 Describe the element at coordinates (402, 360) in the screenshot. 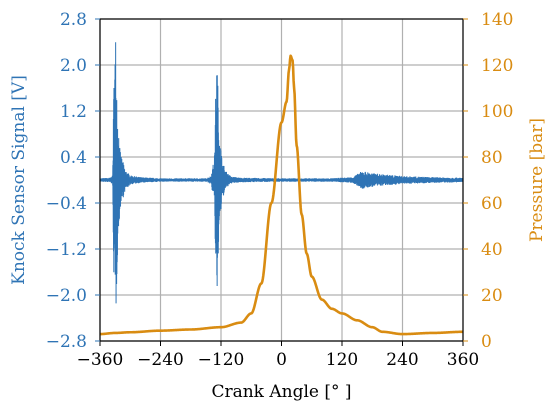

I see `x-tick-label: 240` at that location.